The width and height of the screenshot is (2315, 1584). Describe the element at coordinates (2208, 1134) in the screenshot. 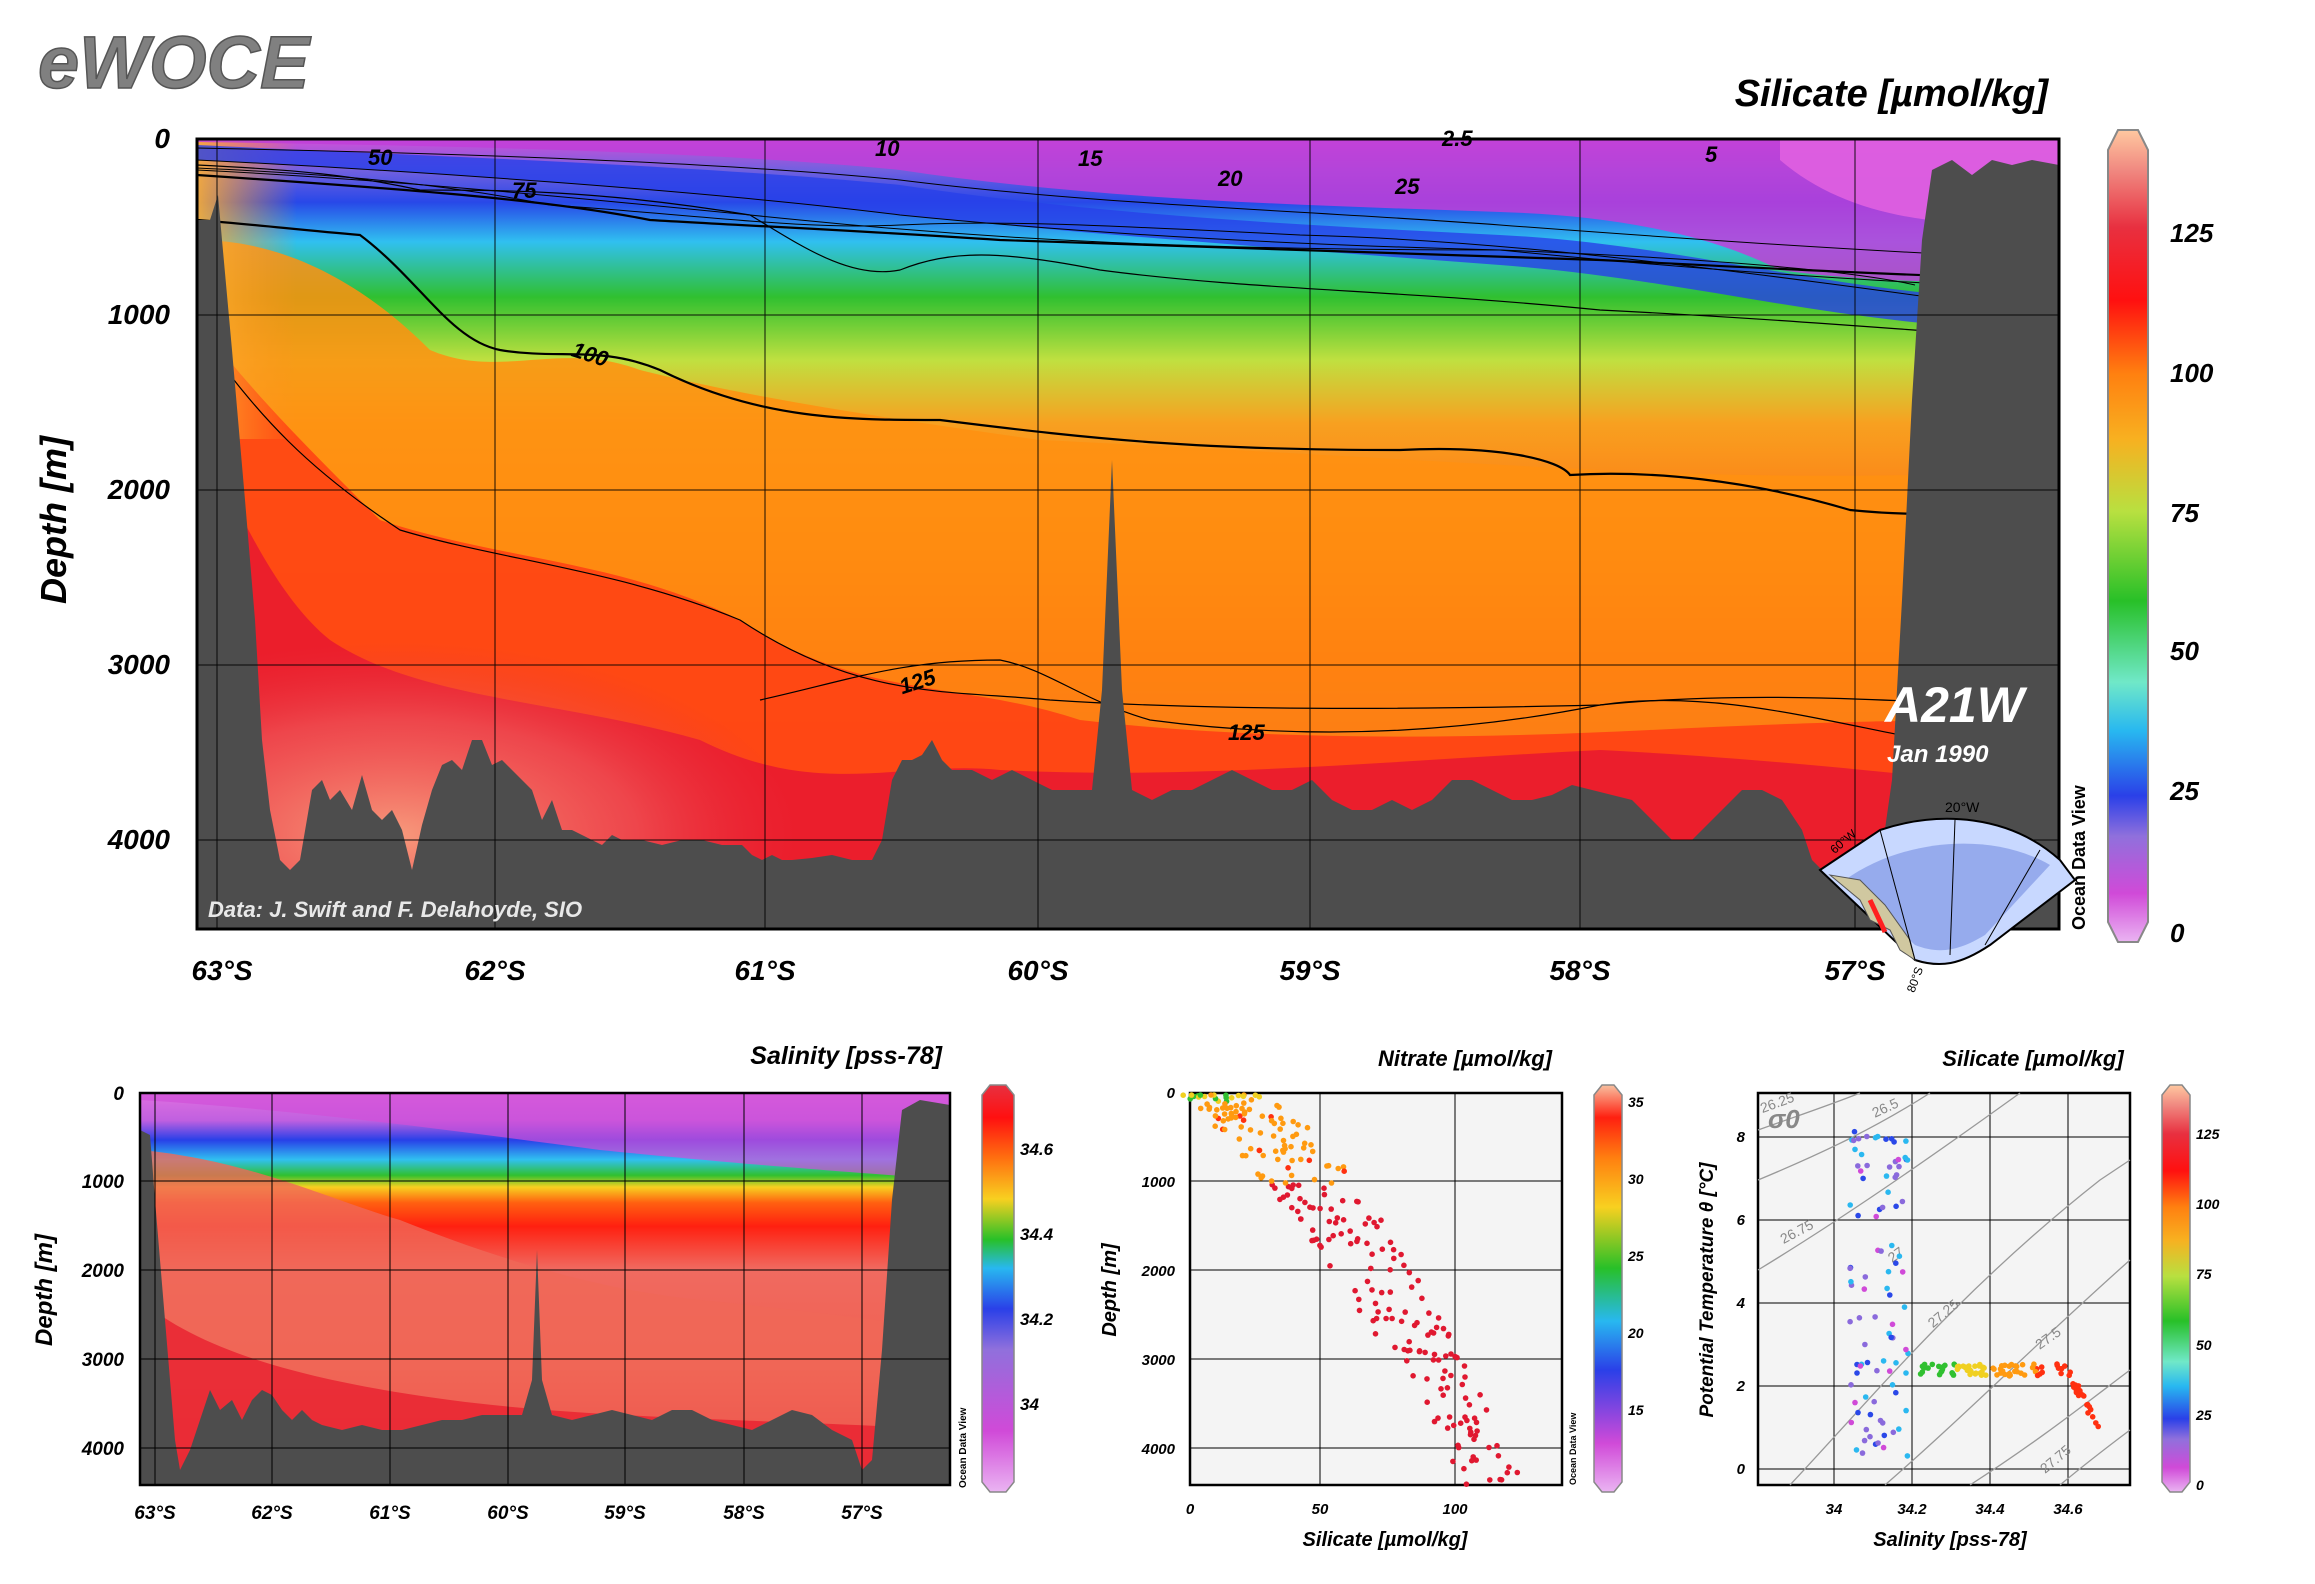

I see `ts-cb-tick: 125` at that location.